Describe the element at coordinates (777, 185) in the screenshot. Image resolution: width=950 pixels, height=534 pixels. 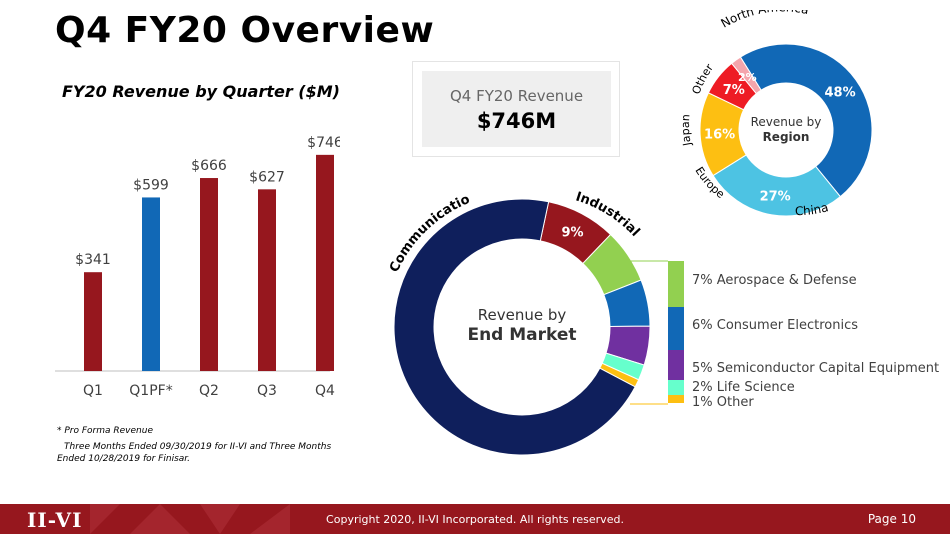
I see `region-slice-china` at that location.